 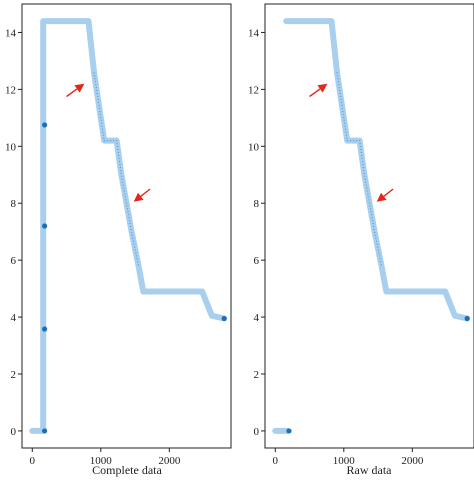 I want to click on x-axis-label: Complete data, so click(x=127, y=470).